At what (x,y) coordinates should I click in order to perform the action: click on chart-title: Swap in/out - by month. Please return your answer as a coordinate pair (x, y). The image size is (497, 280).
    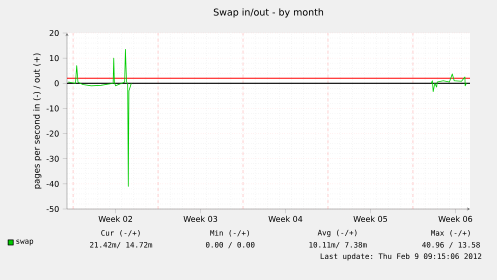
    Looking at the image, I should click on (269, 13).